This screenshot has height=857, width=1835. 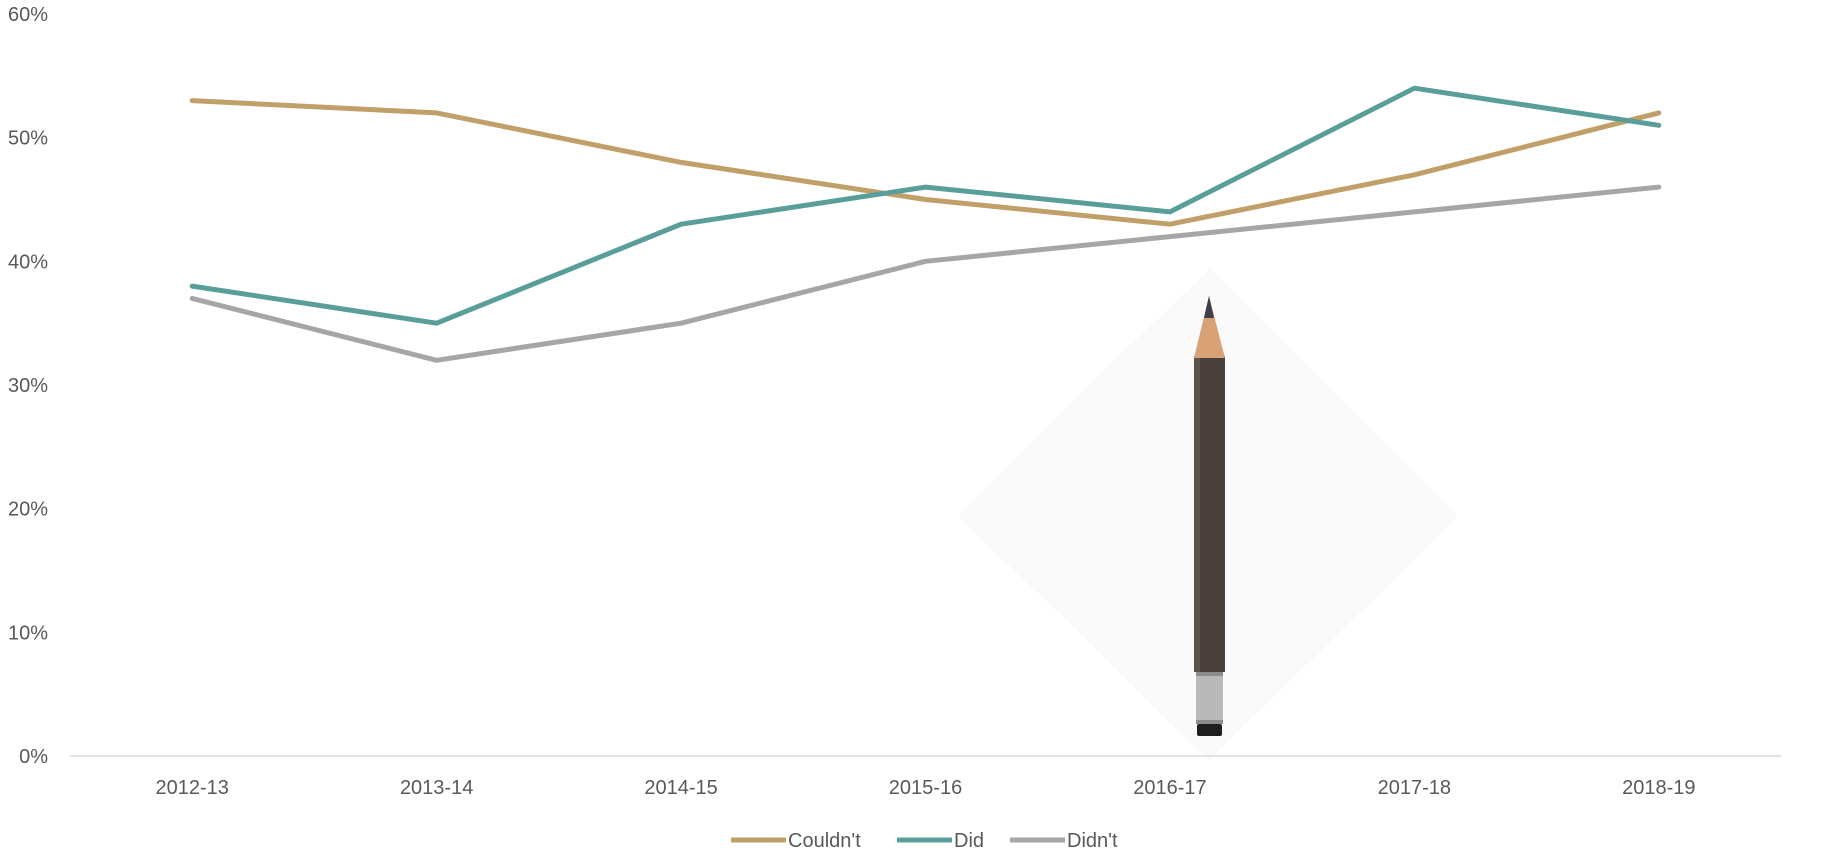 What do you see at coordinates (28, 262) in the screenshot?
I see `y-tick-label: 40%` at bounding box center [28, 262].